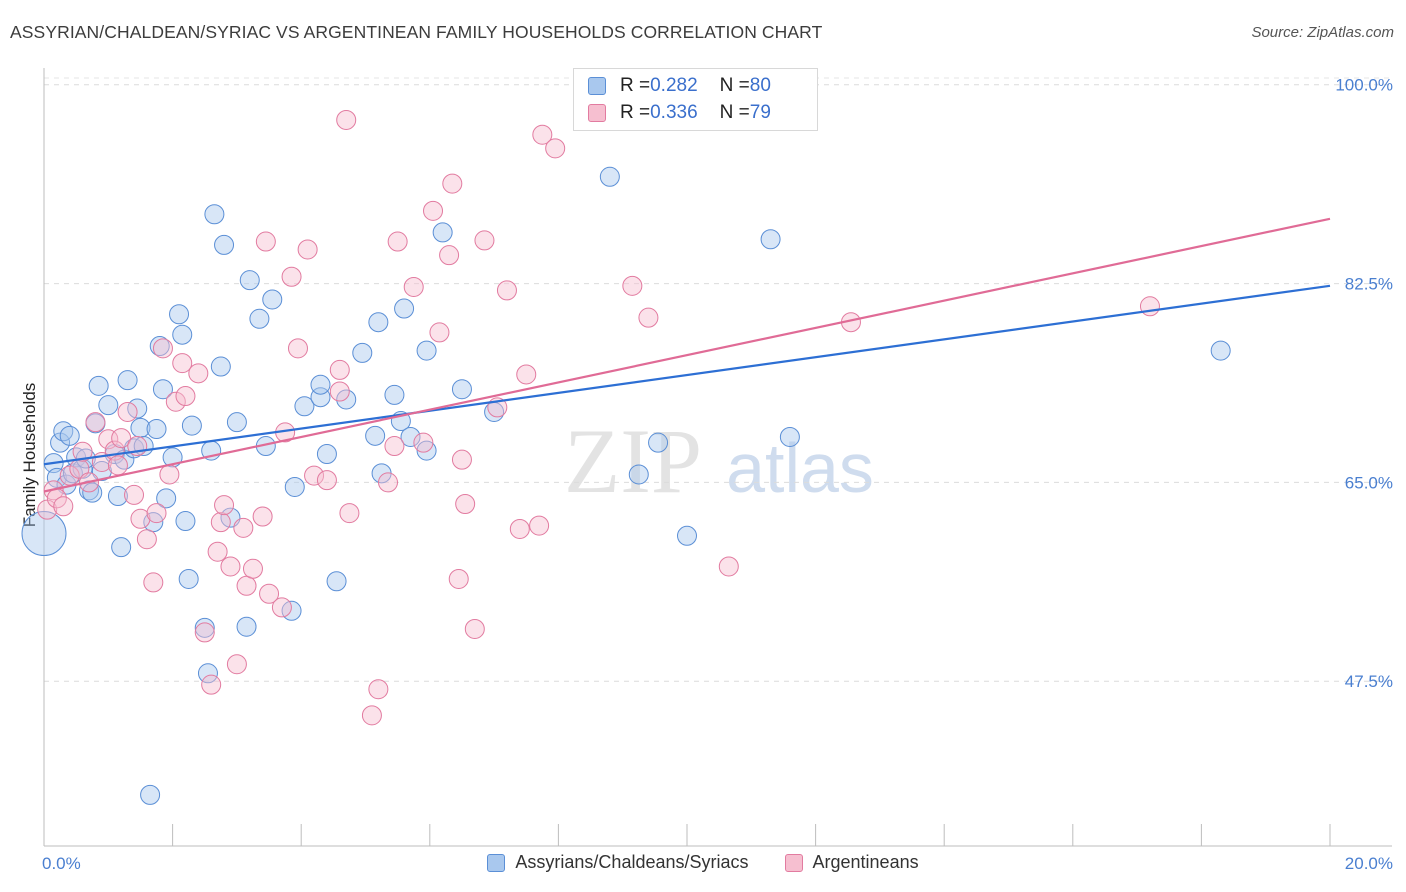 Image resolution: width=1406 pixels, height=892 pixels. I want to click on r-value: 0.282, so click(674, 85).